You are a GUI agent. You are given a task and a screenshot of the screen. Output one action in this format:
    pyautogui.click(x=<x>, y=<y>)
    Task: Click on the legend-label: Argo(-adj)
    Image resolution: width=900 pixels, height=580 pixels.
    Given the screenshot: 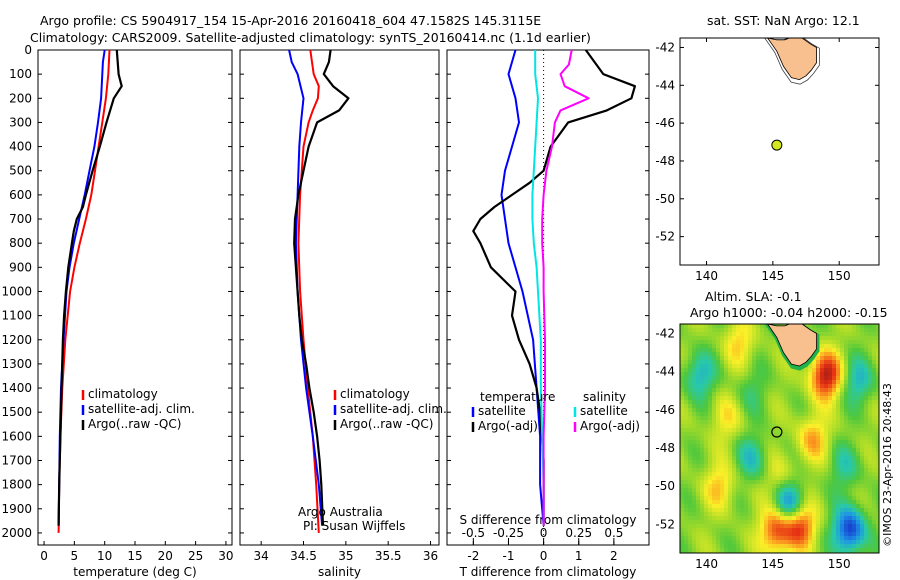 What is the action you would take?
    pyautogui.click(x=610, y=426)
    